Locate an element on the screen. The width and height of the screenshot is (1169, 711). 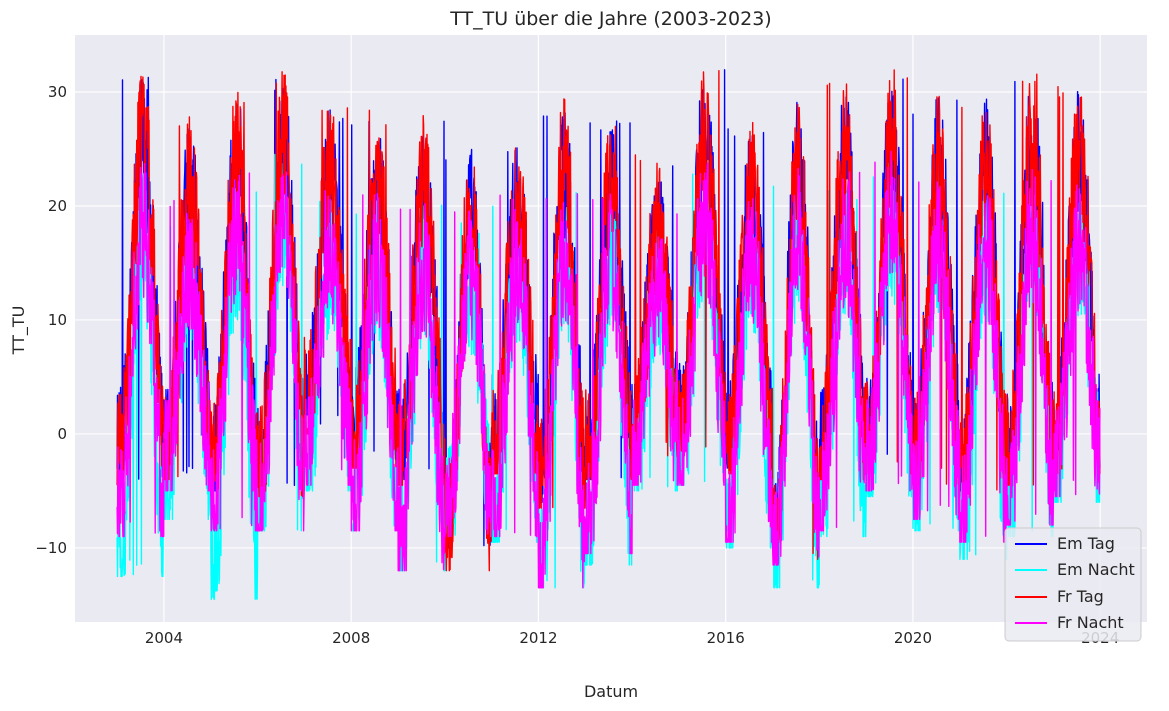
legend-label-em-tag: Em Tag is located at coordinates (1086, 543).